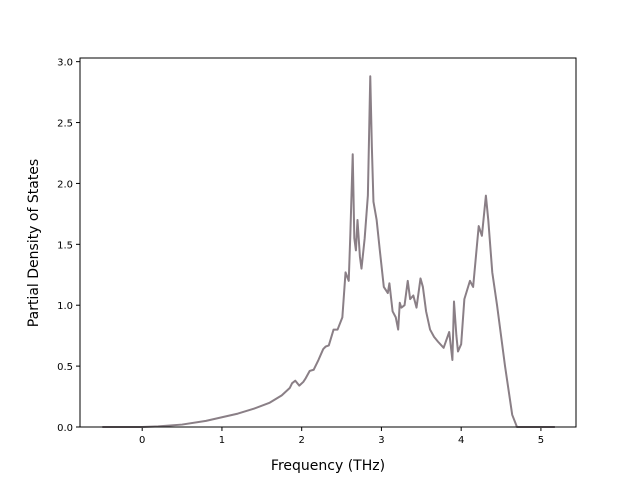 This screenshot has height=480, width=640. I want to click on y-tick-label: 0.5, so click(65, 367).